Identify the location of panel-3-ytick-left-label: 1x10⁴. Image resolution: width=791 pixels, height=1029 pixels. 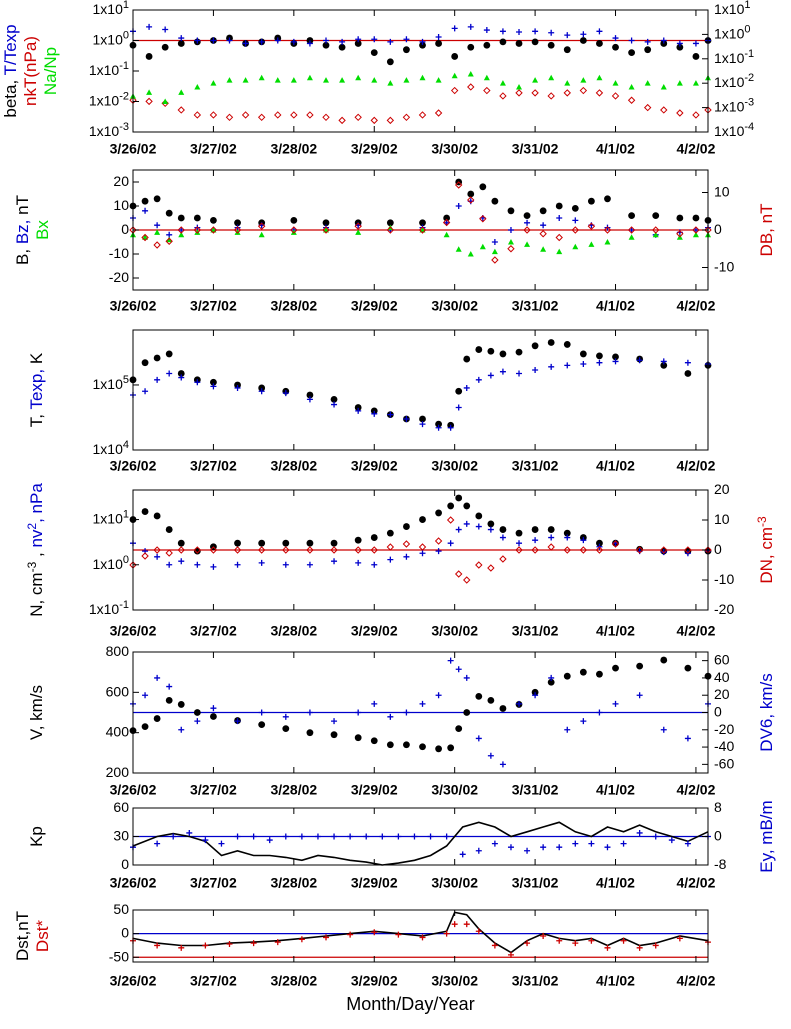
(111, 448).